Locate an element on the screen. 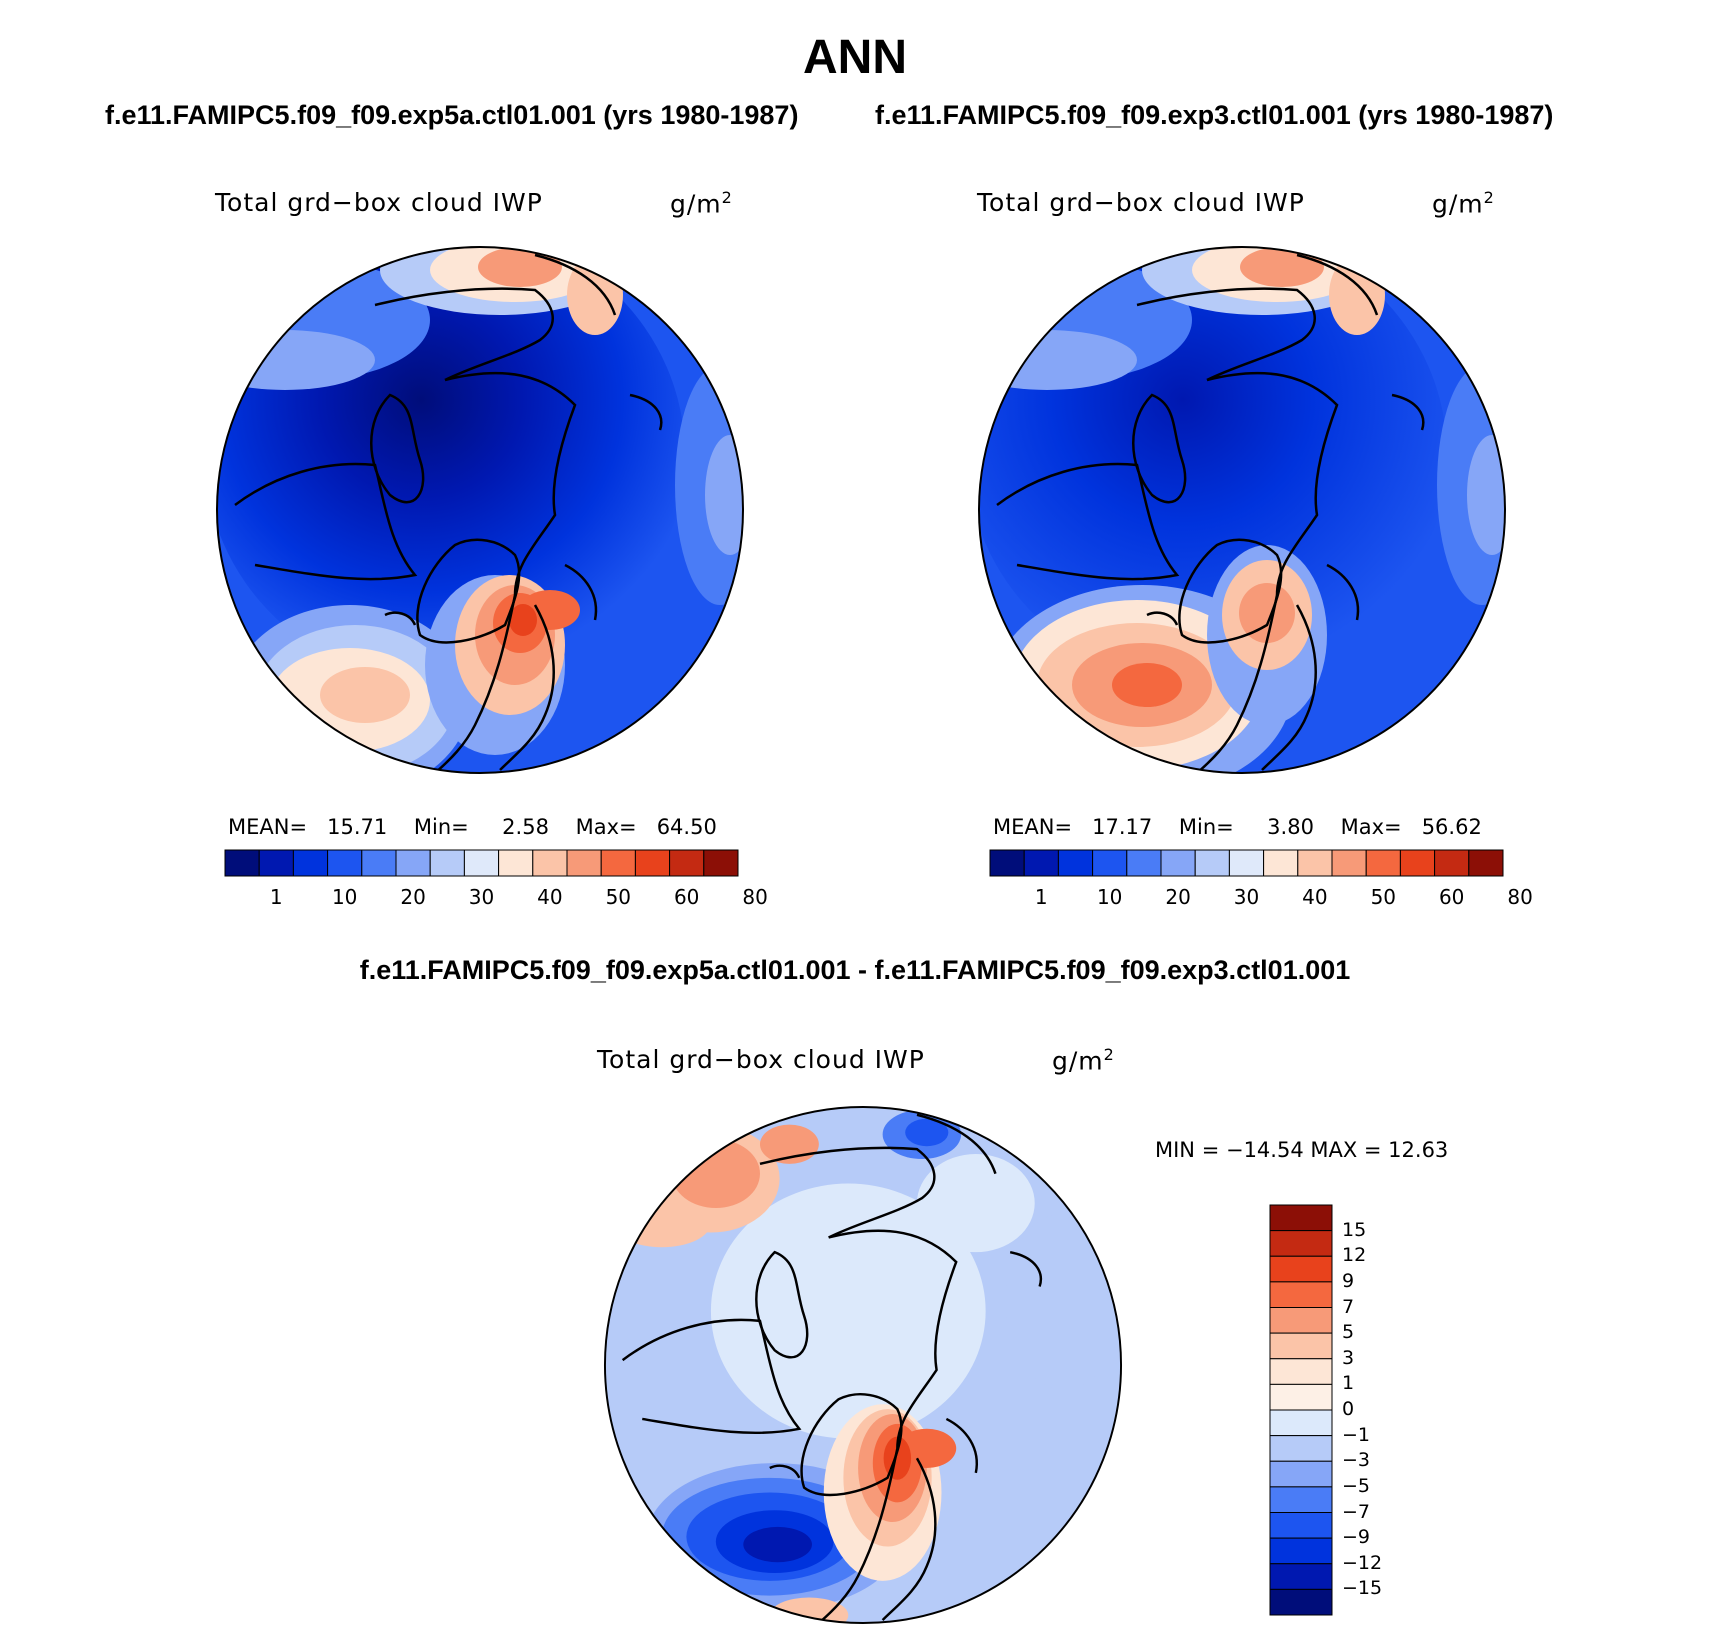  units-right: g/m2 is located at coordinates (1463, 203).